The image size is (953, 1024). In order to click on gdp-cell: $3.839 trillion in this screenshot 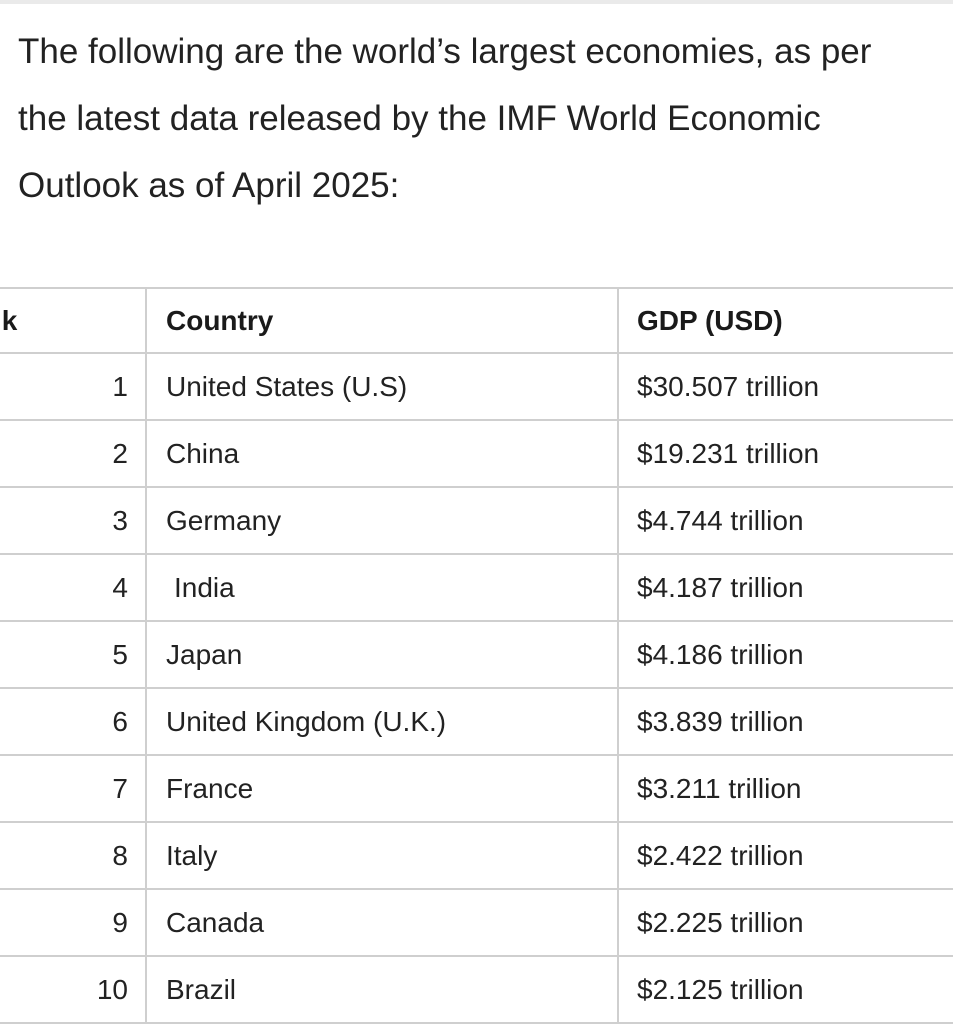, I will do `click(720, 721)`.